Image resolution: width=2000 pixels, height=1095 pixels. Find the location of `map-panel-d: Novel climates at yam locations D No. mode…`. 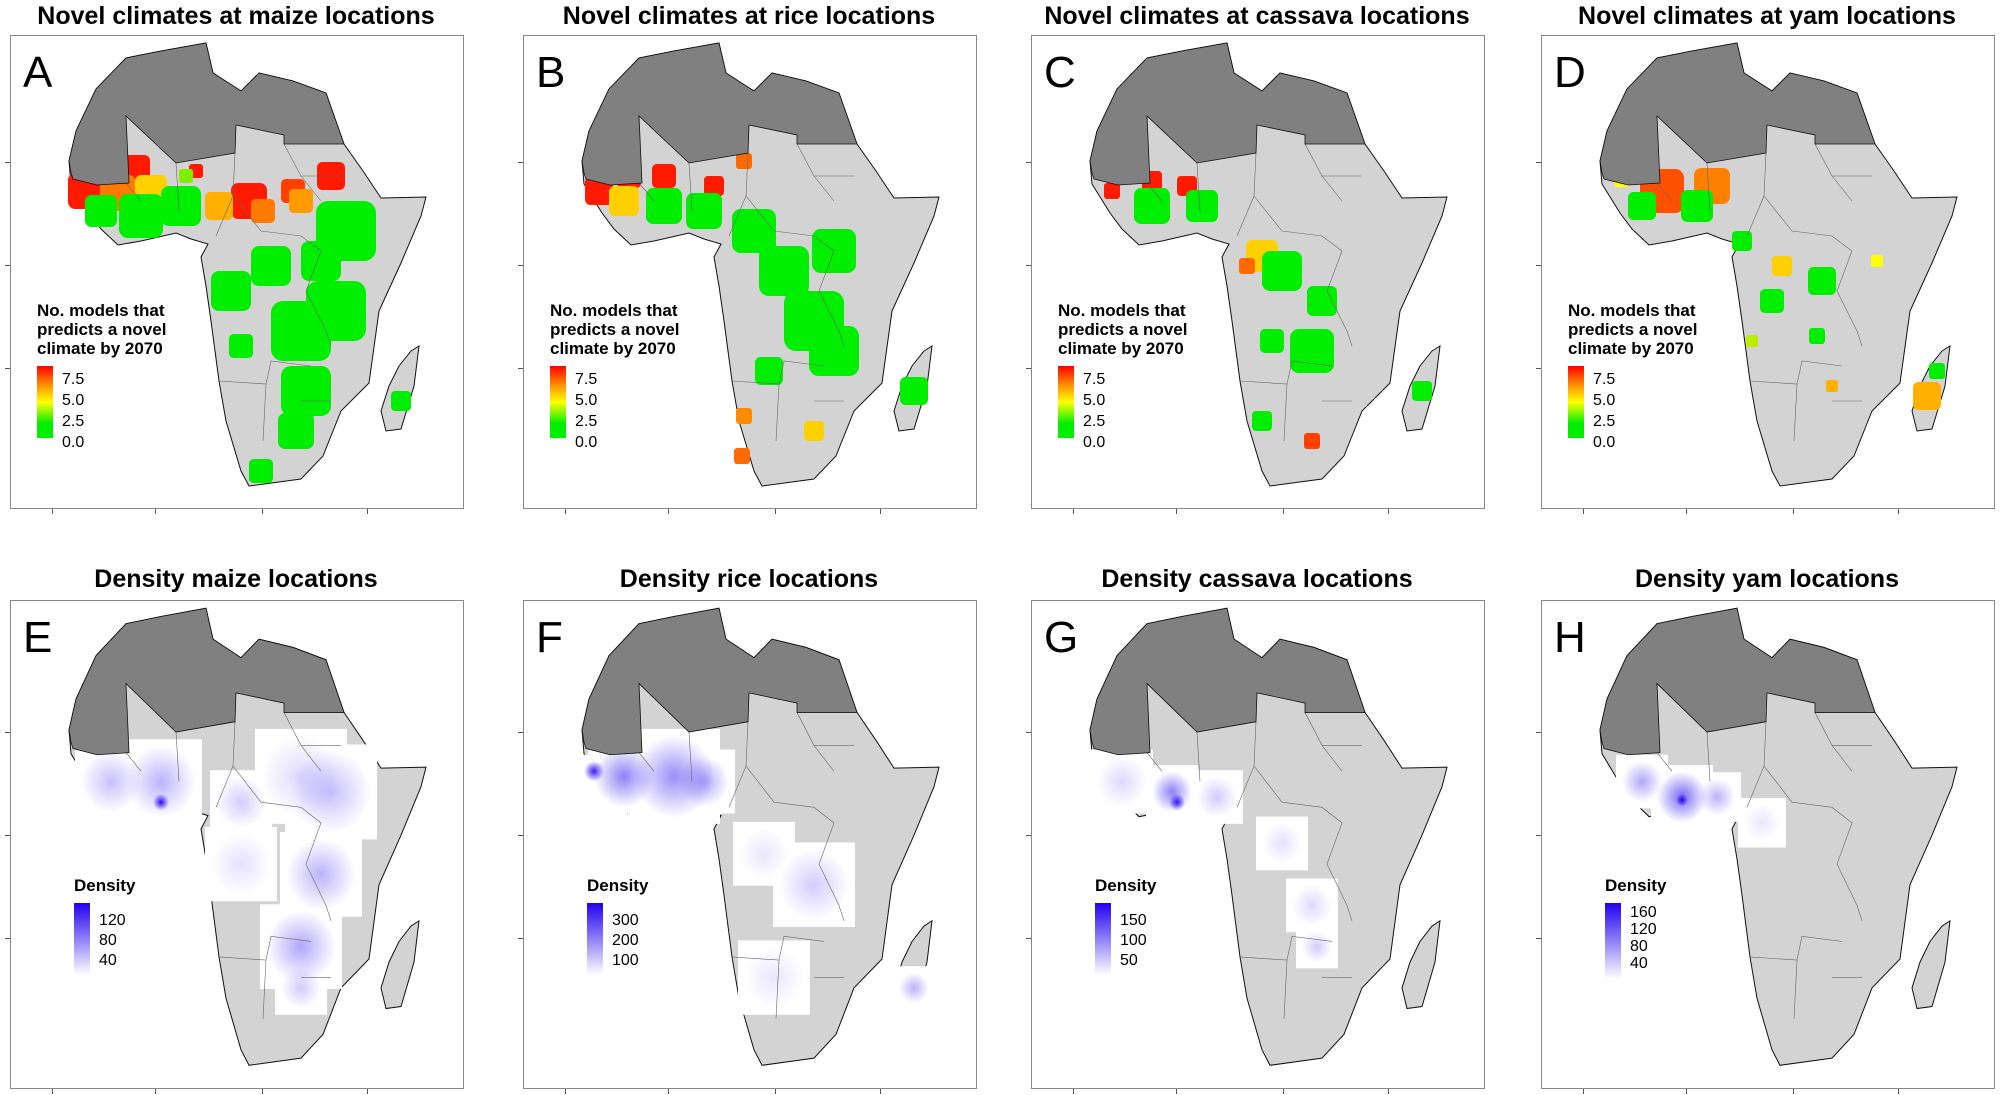

map-panel-d: Novel climates at yam locations D No. mode… is located at coordinates (1765, 267).